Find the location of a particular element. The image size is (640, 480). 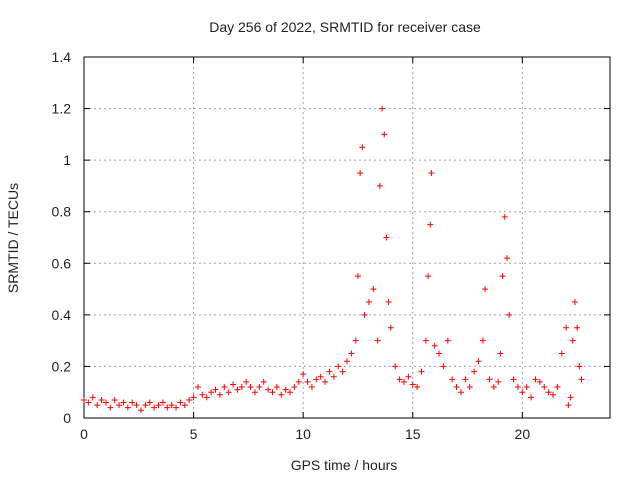

x-axis-label: GPS time / hours is located at coordinates (344, 465).